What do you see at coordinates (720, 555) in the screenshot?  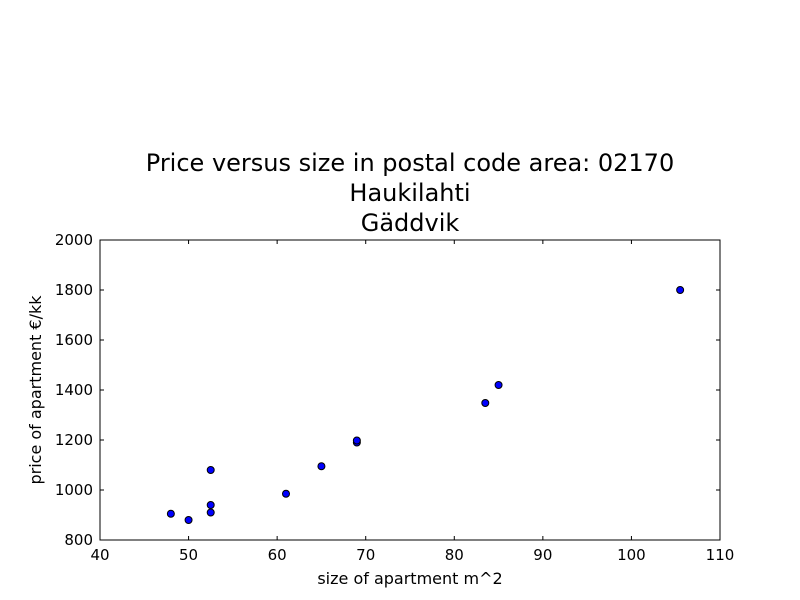 I see `x-tick-label: 110` at bounding box center [720, 555].